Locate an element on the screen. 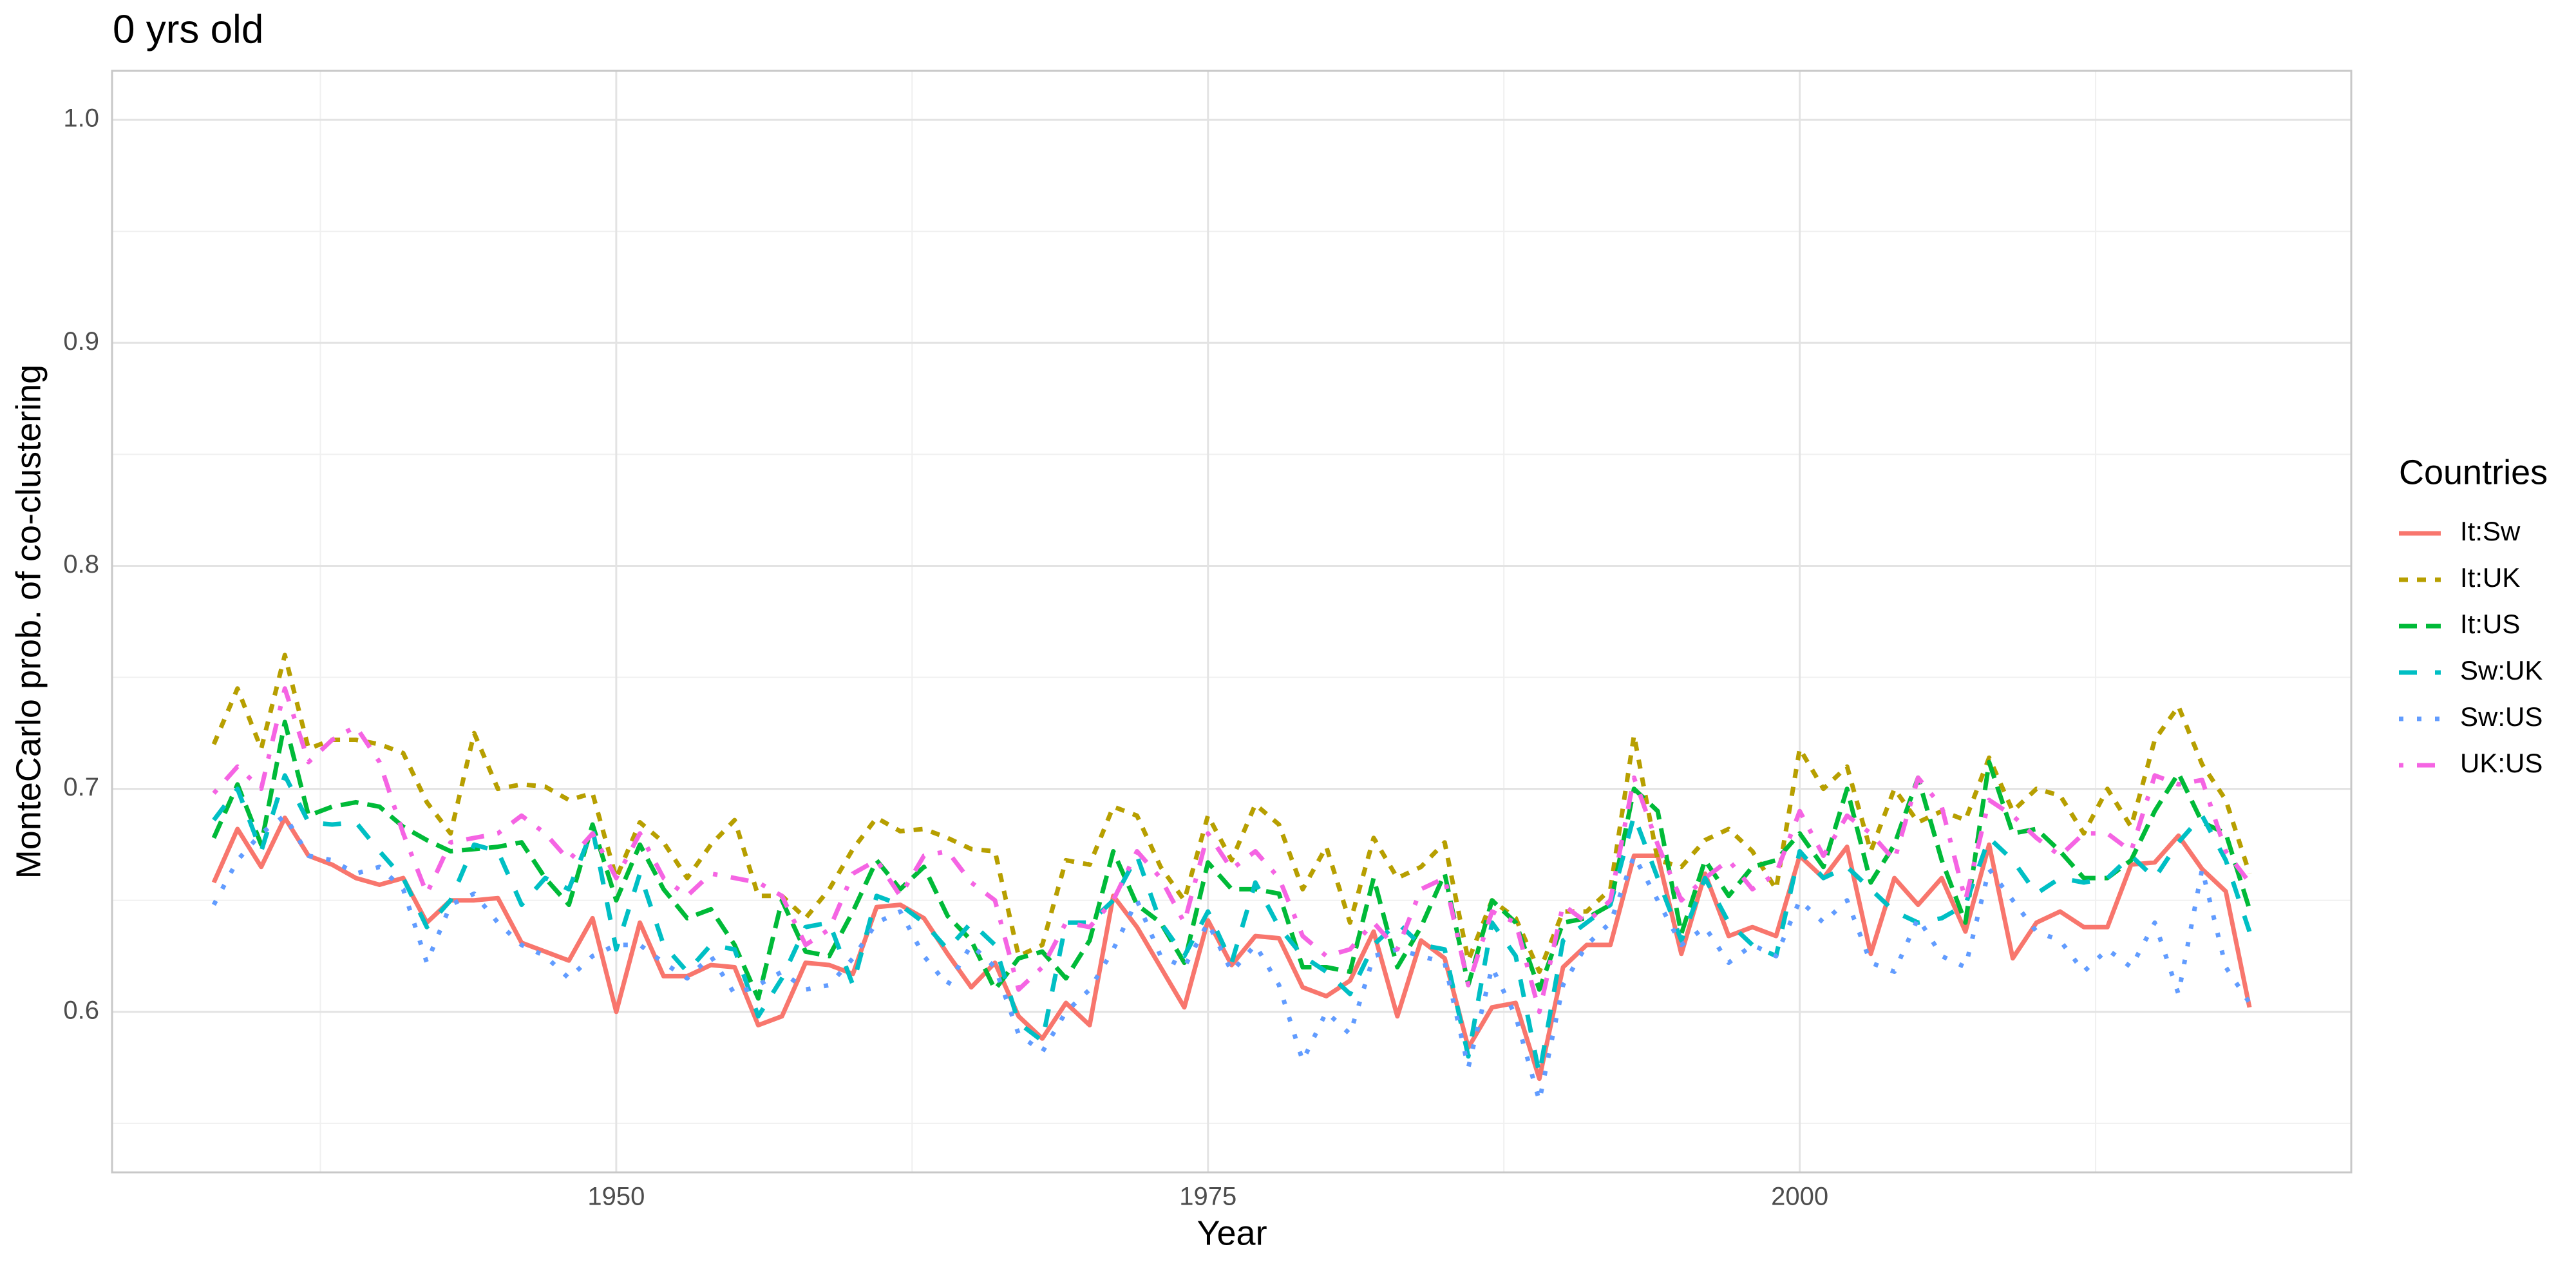 The height and width of the screenshot is (1269, 2576). y-tick-label: 0.6 is located at coordinates (81, 1010).